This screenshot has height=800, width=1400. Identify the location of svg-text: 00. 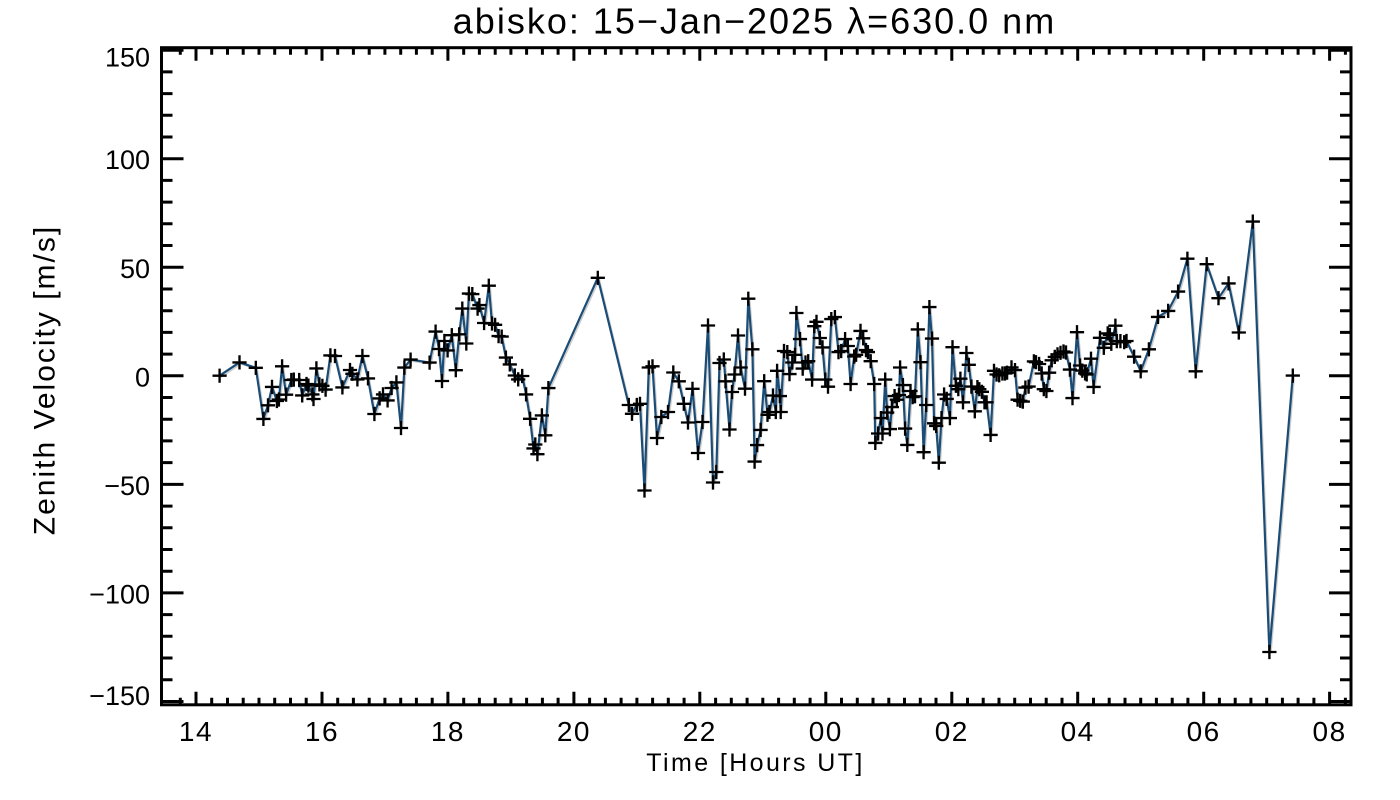
(826, 731).